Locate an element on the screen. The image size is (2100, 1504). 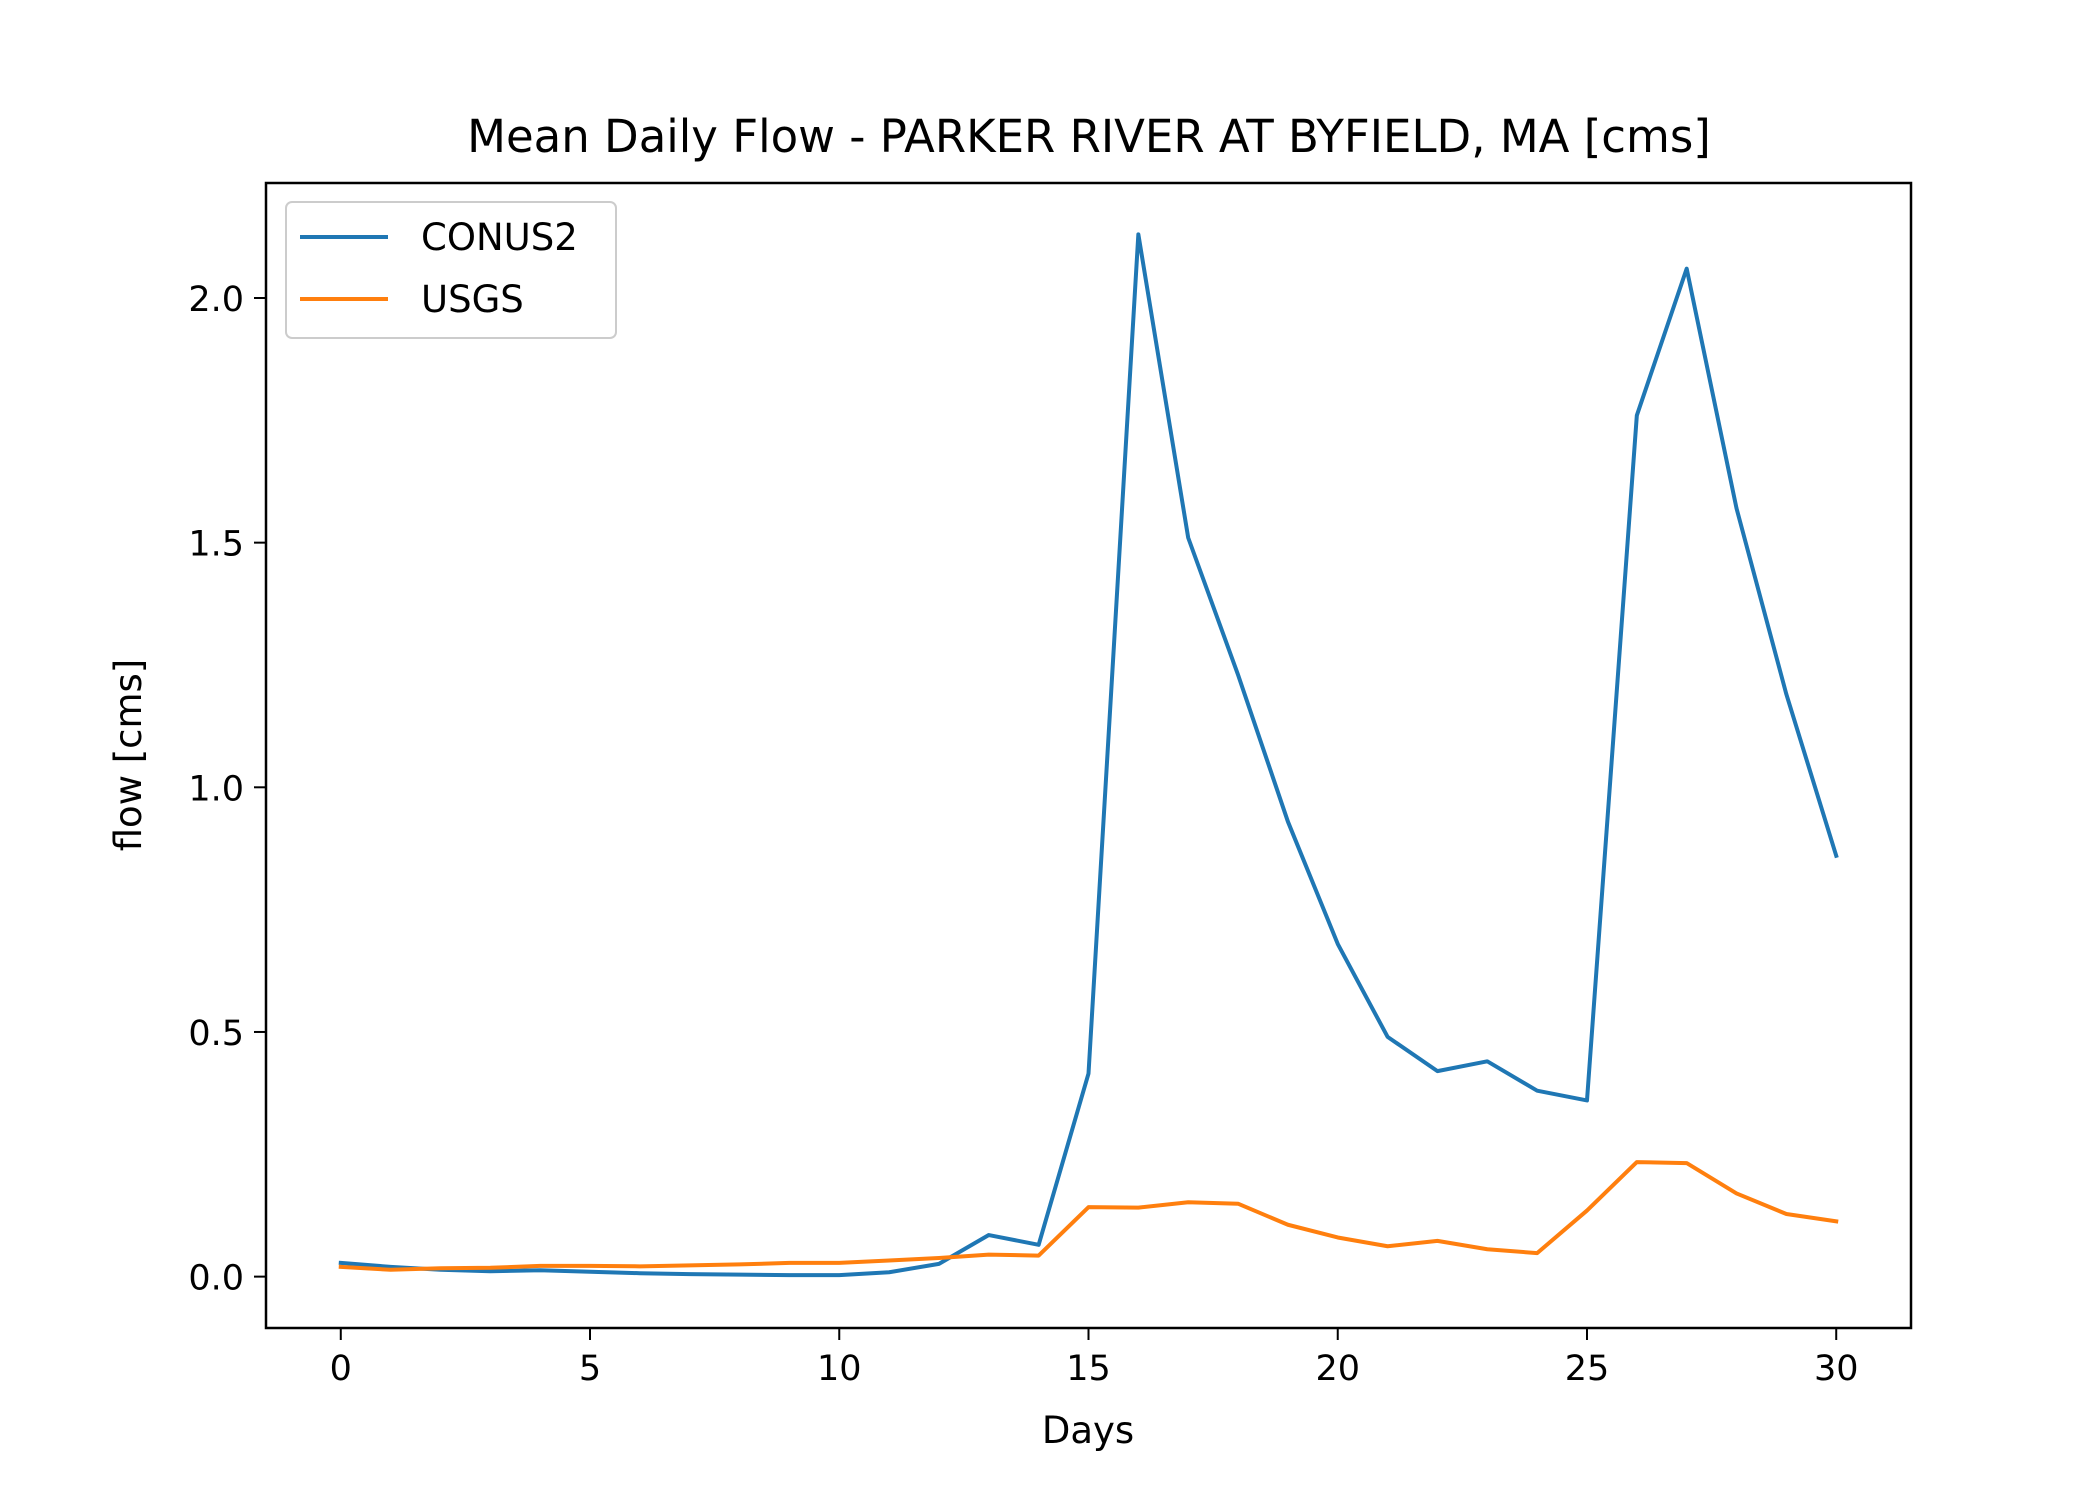
y-tick-label: 0.5 is located at coordinates (216, 1034).